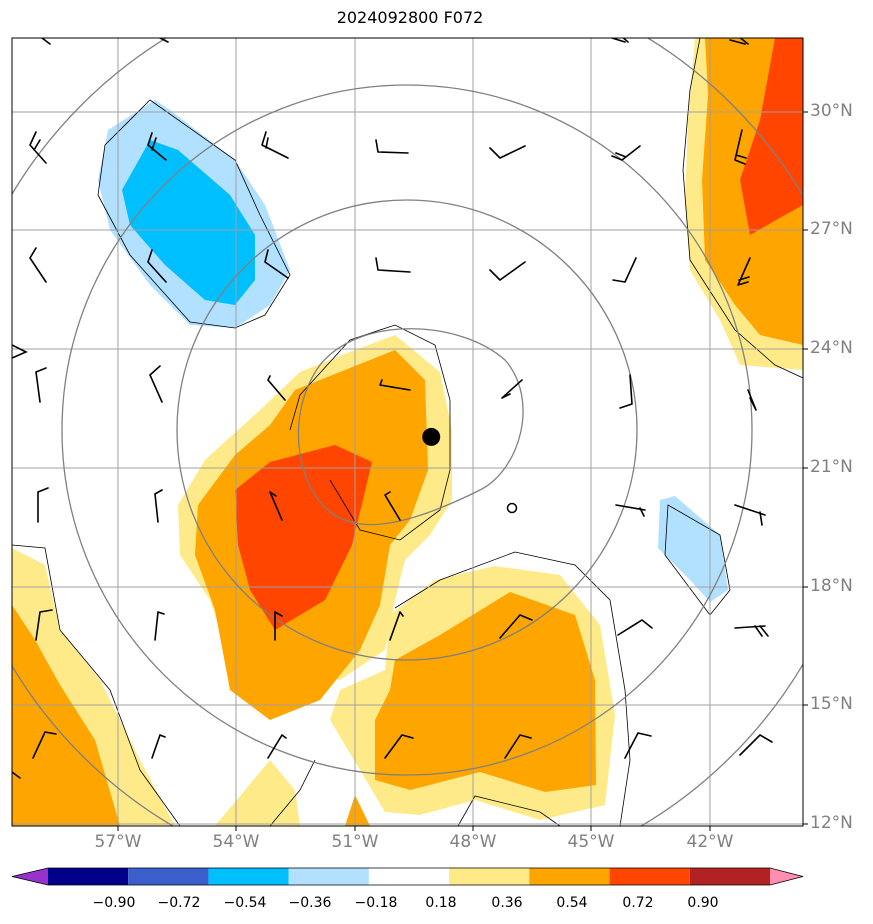 This screenshot has height=924, width=873. Describe the element at coordinates (30, 876) in the screenshot. I see `colorbar-extend-low` at that location.